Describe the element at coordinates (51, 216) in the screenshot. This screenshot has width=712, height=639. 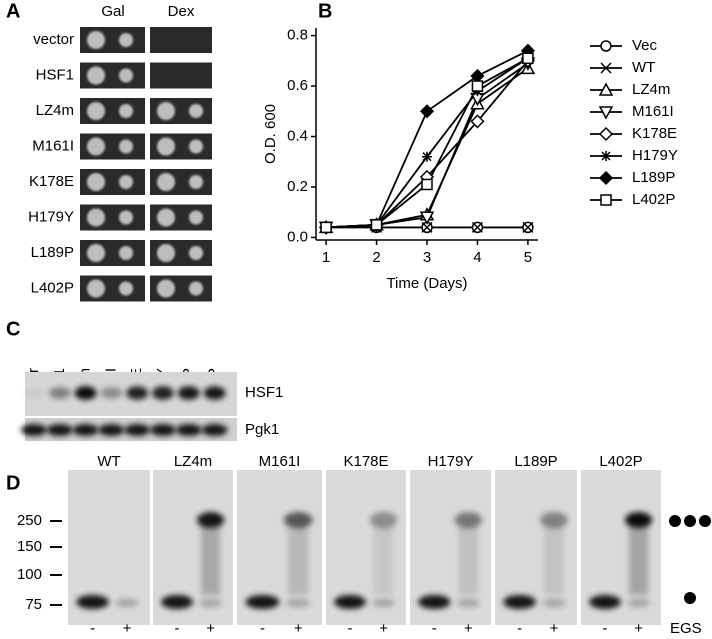
I see `row-label: H179Y` at that location.